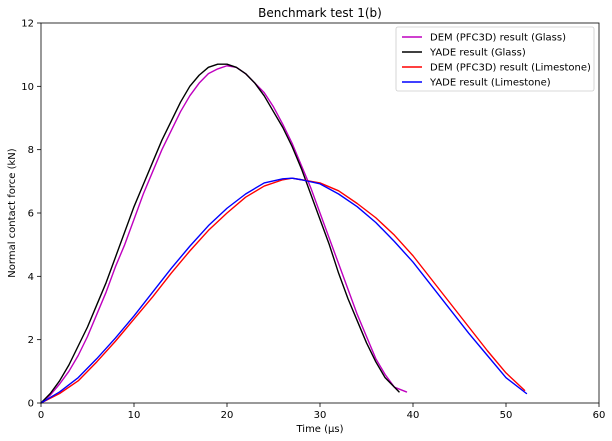 This screenshot has height=441, width=612. I want to click on legend-label-3: DEM (PFC3D) result (Limestone), so click(510, 68).